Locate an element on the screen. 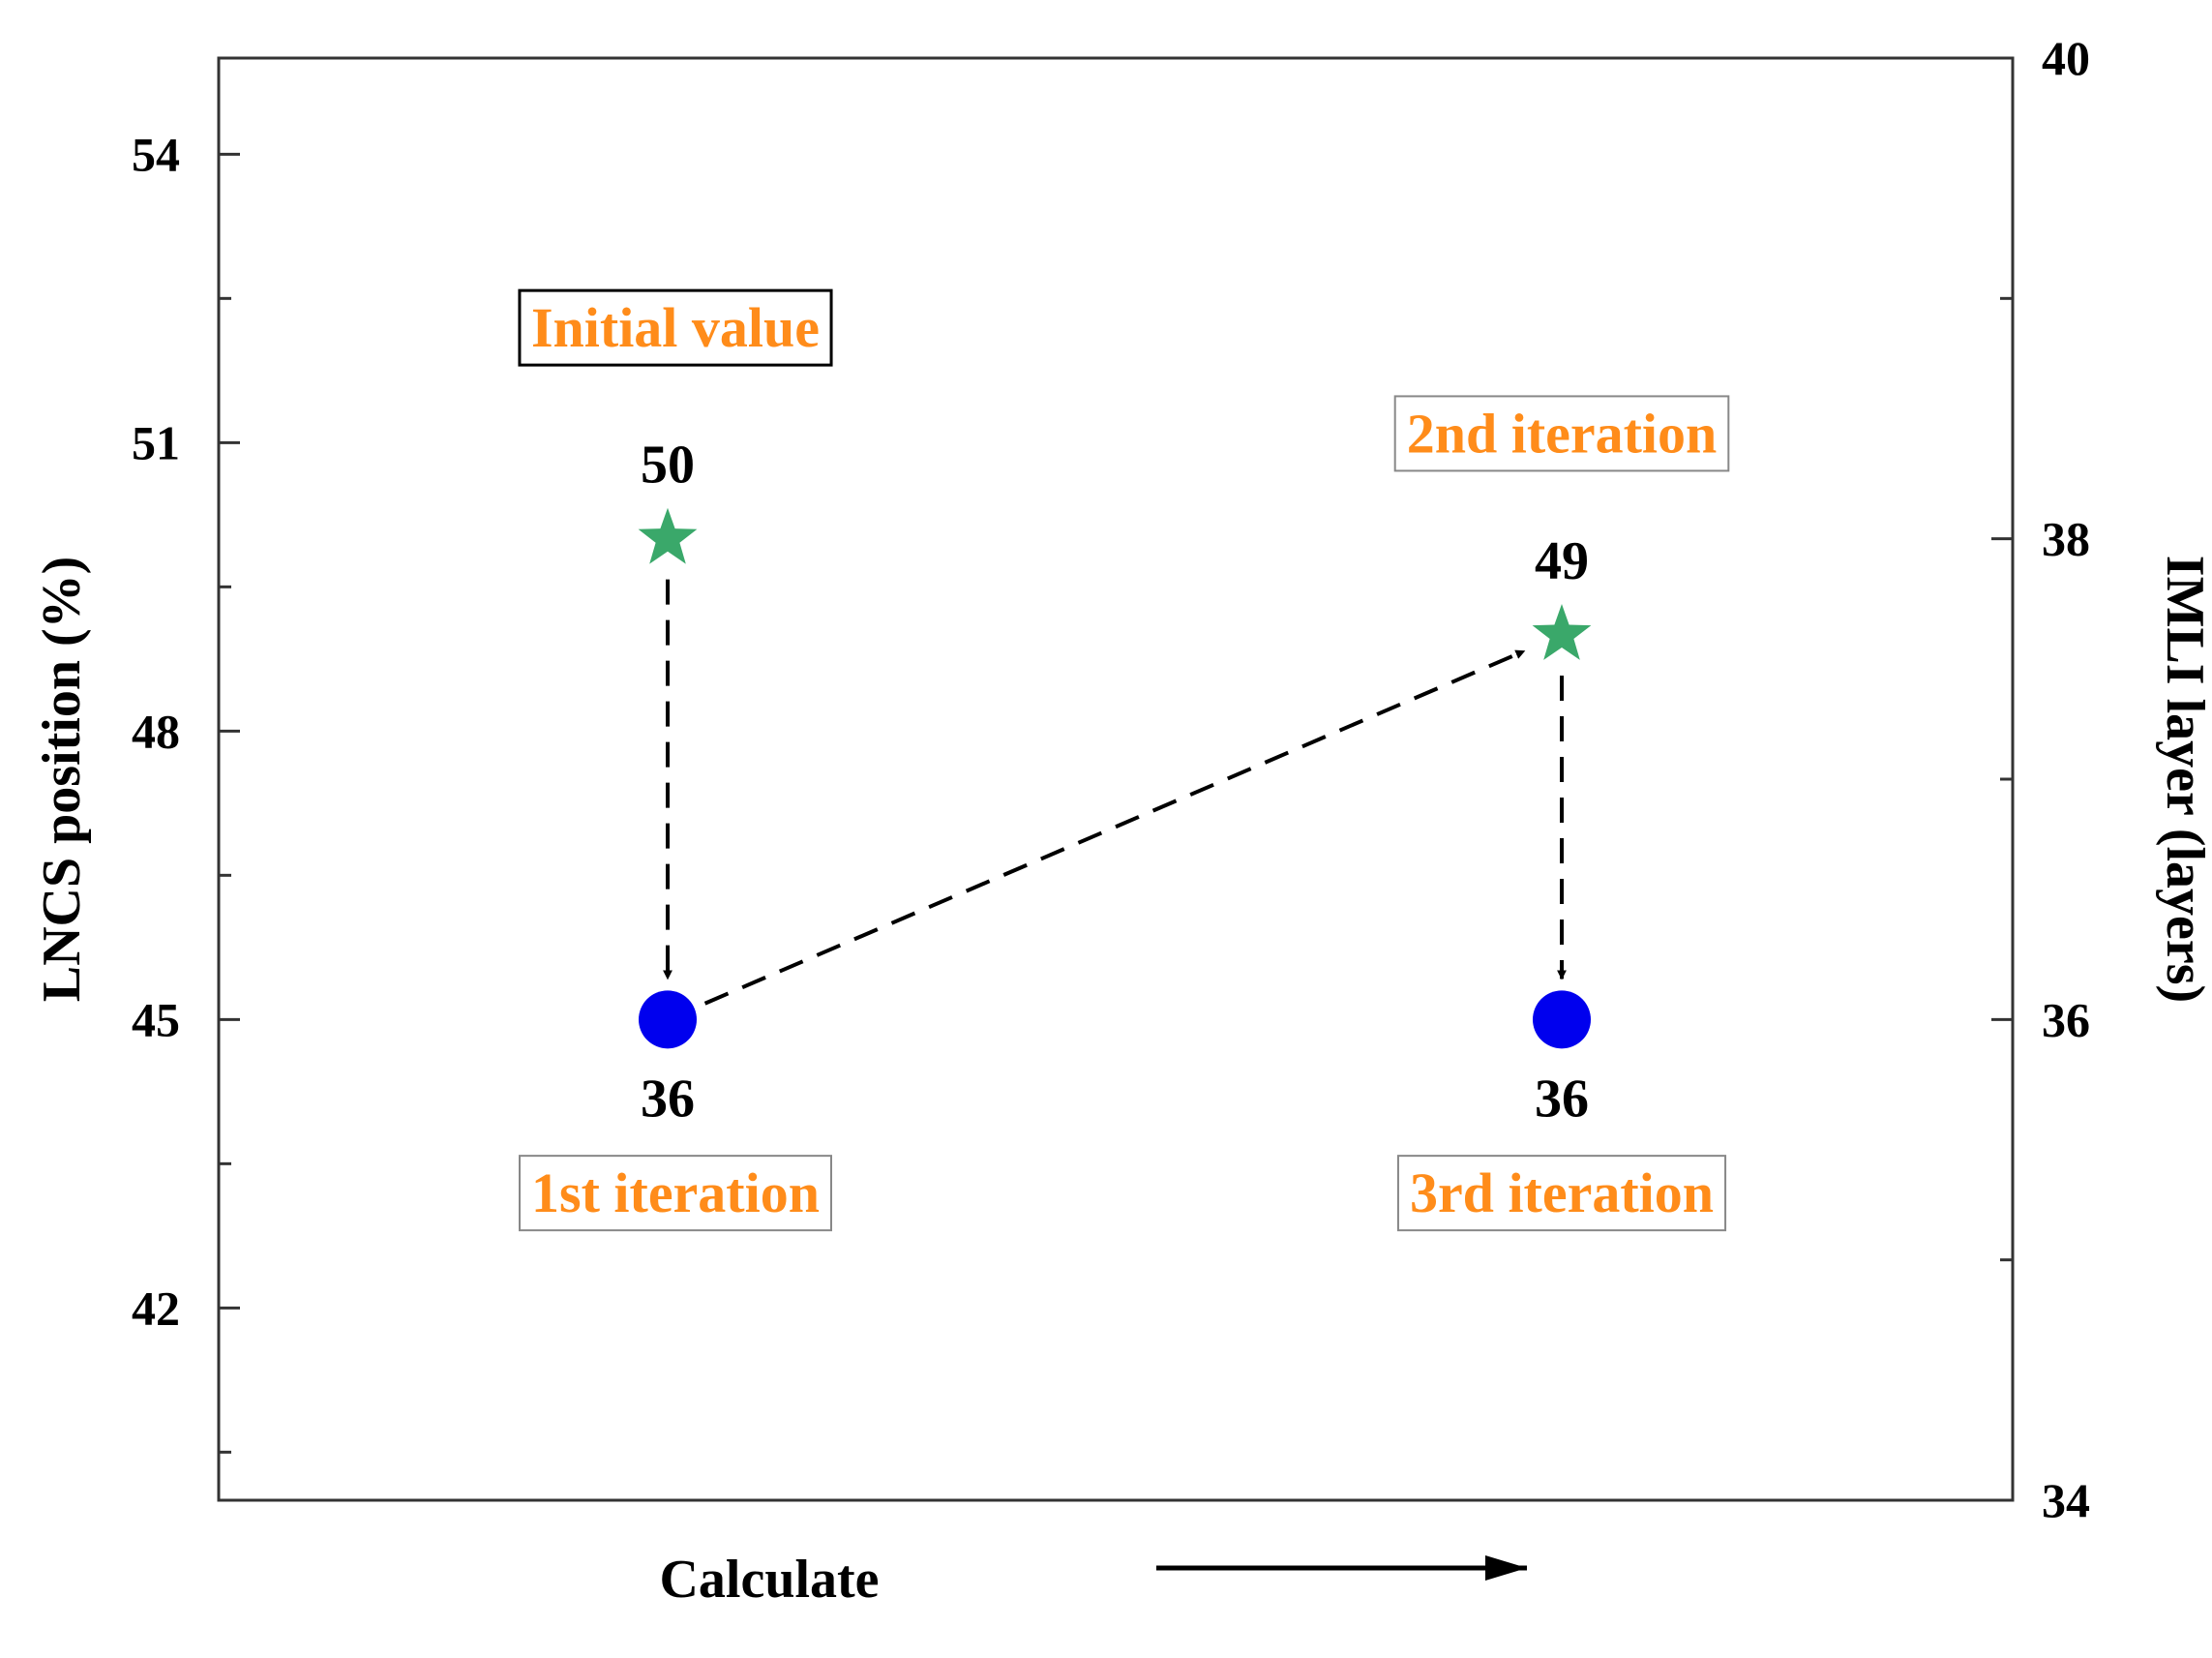  annotation: Initial value is located at coordinates (675, 328).